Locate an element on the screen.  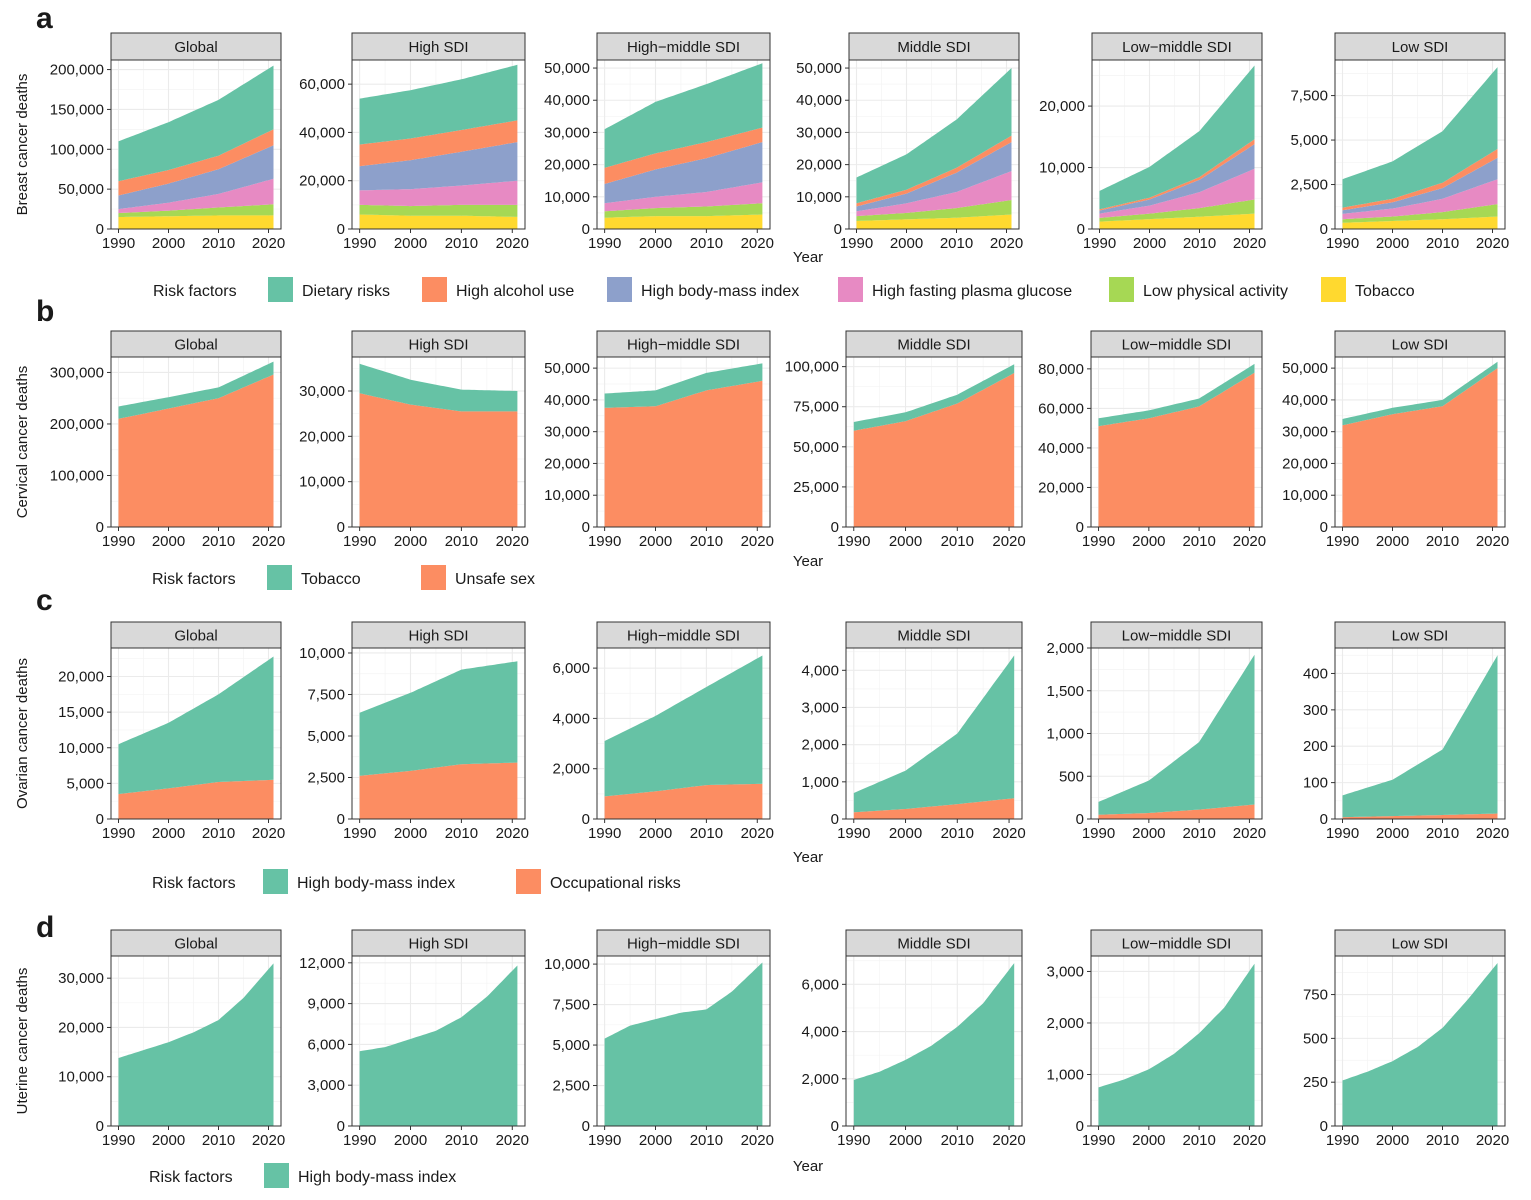
y-axis-title-a: Breast cancer deaths is located at coordinates (22, 145).